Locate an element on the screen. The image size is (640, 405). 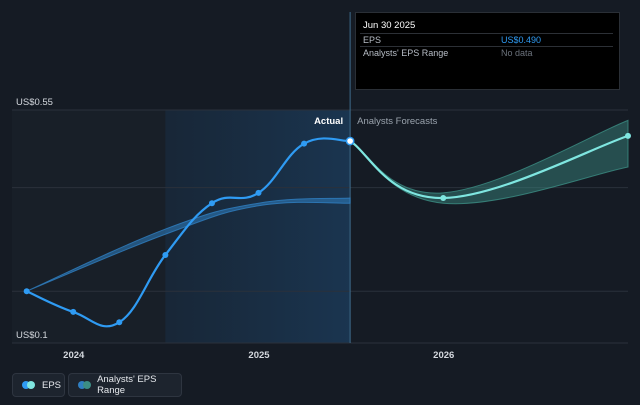
tooltip-row-range: Analysts' EPS Range No data is located at coordinates (486, 52).